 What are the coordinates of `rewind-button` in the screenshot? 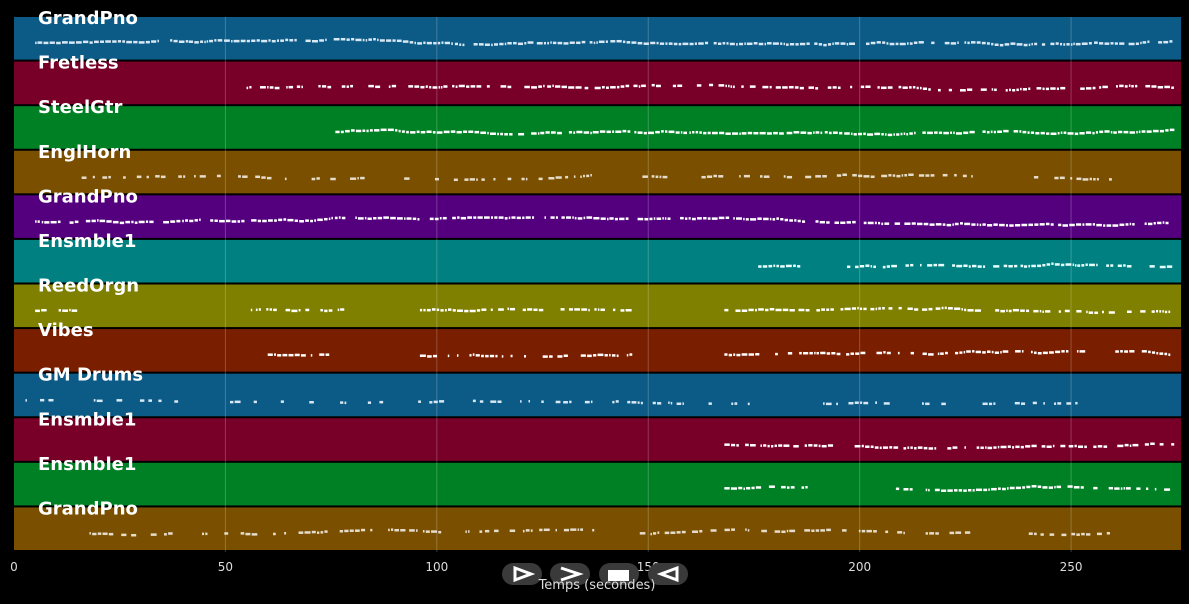 It's located at (668, 574).